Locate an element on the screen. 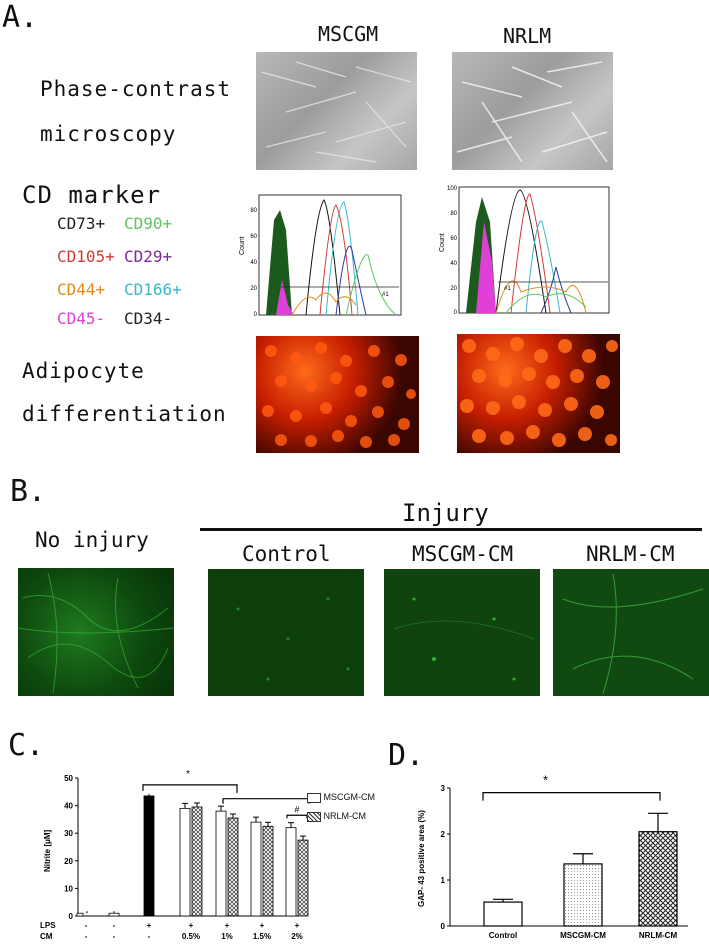  hist1-ylabel: Count is located at coordinates (242, 245).